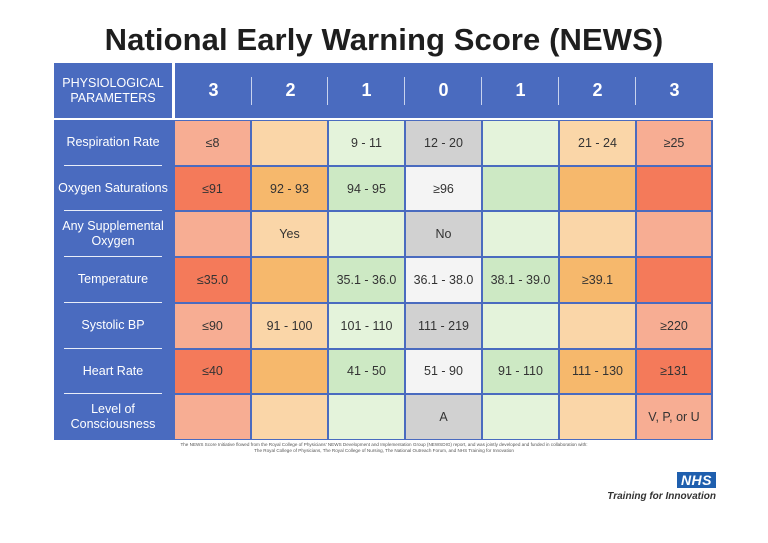  What do you see at coordinates (366, 325) in the screenshot?
I see `score-cell: 101 - 110` at bounding box center [366, 325].